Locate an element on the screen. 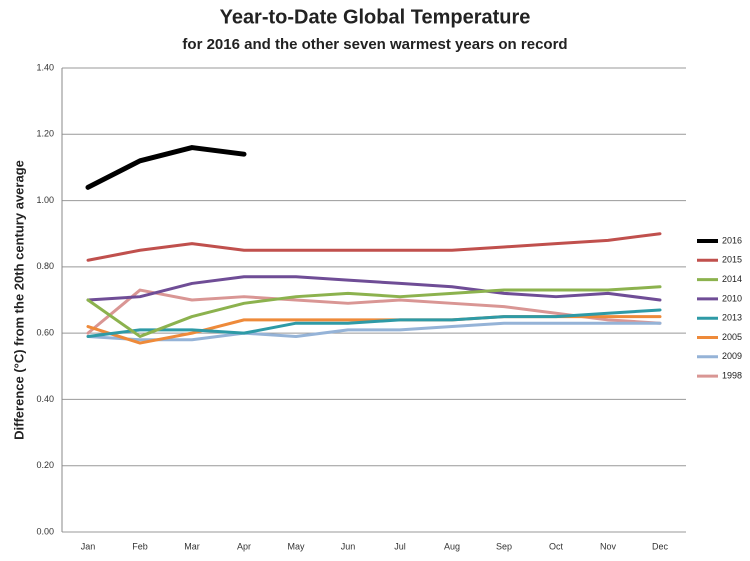 Image resolution: width=750 pixels, height=561 pixels. x-tick-label: Jan is located at coordinates (88, 546).